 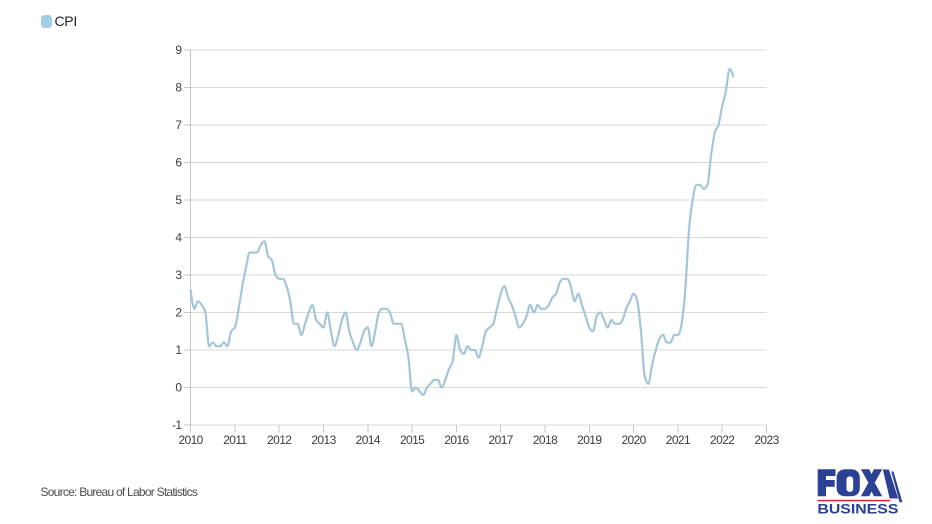 I want to click on svg-text: 2, so click(x=178, y=313).